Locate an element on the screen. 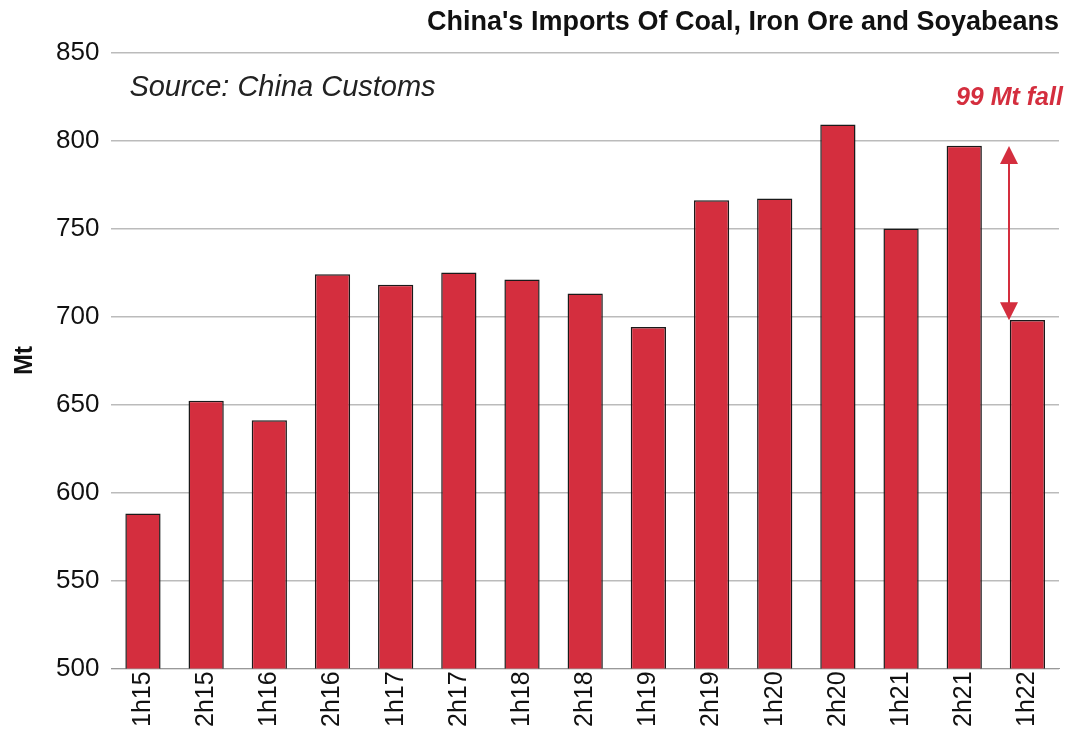 Image resolution: width=1073 pixels, height=734 pixels. y-tick-label: 600 is located at coordinates (77, 490).